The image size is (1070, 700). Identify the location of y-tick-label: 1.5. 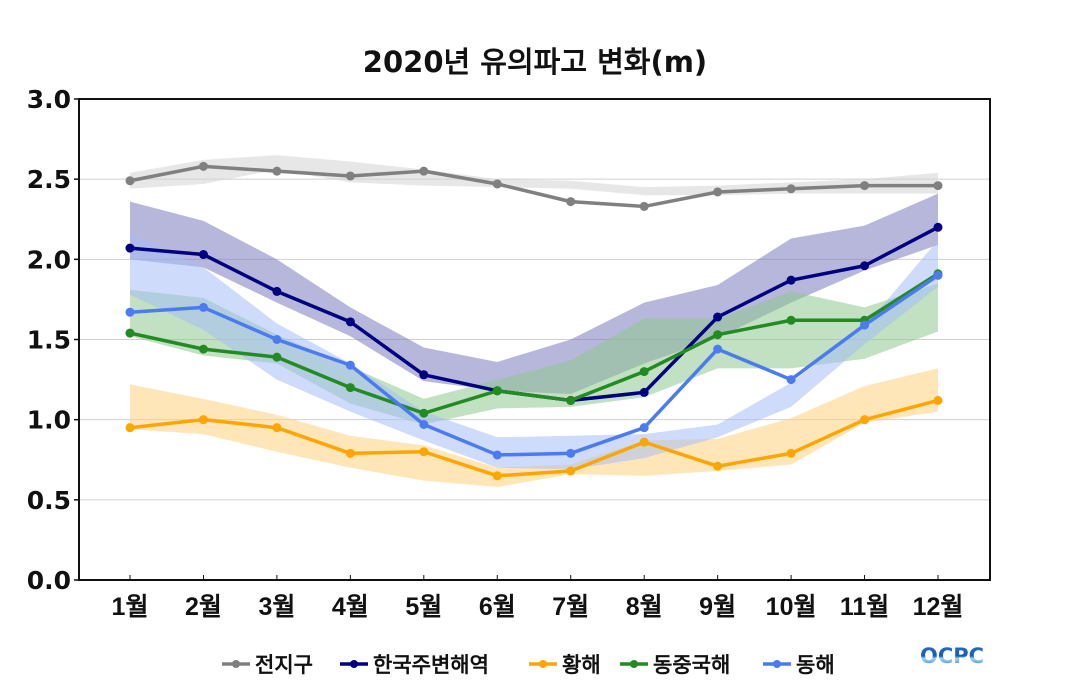
(49, 340).